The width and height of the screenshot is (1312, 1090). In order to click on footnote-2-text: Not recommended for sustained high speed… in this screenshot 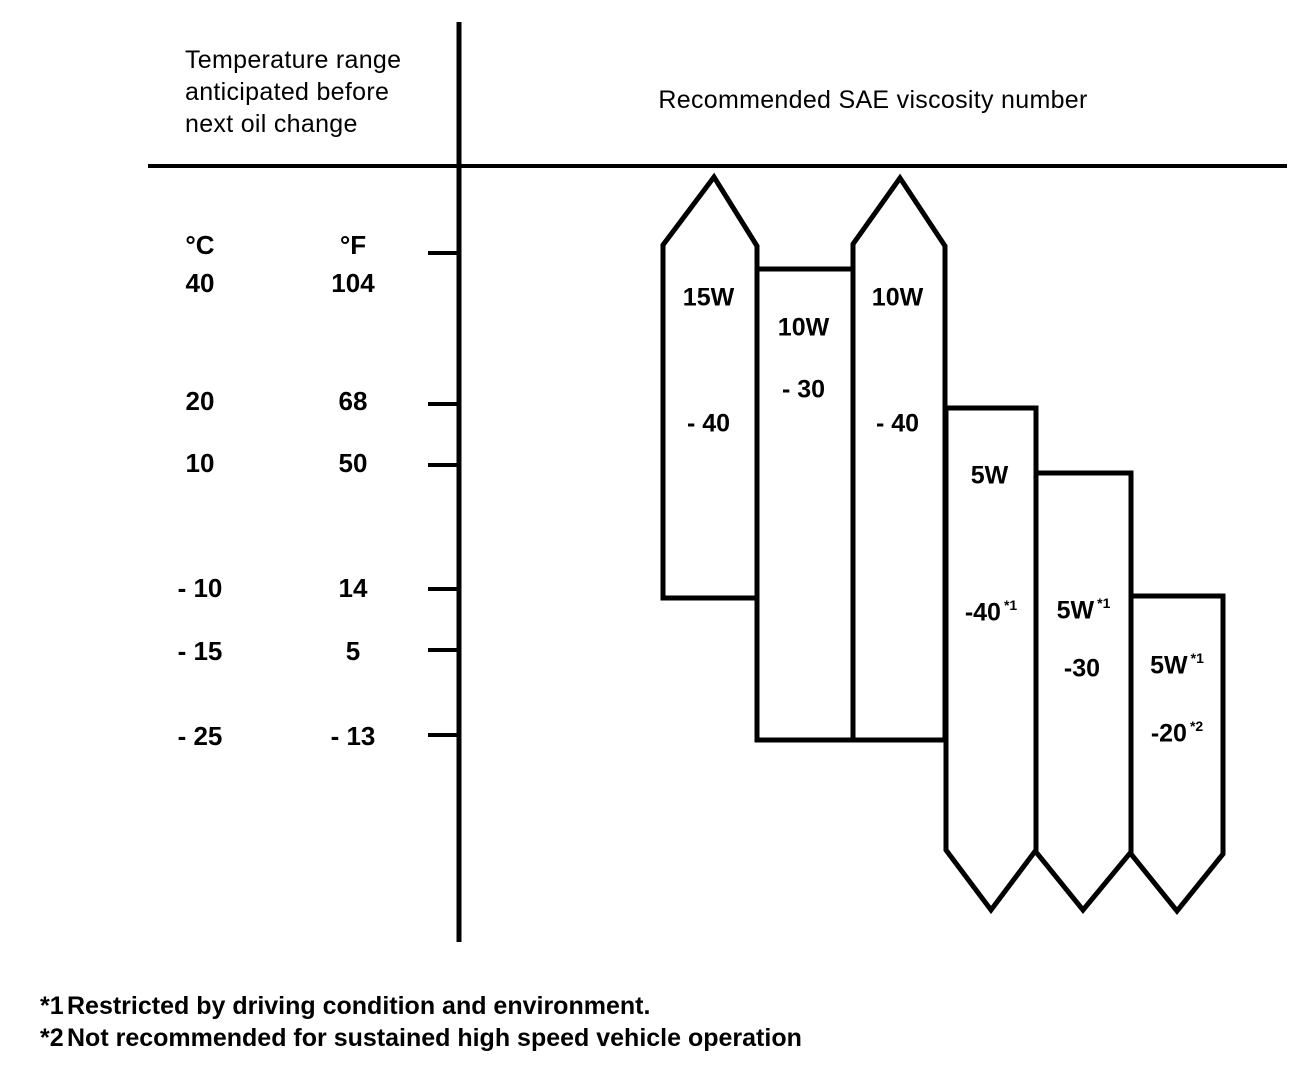, I will do `click(434, 1038)`.